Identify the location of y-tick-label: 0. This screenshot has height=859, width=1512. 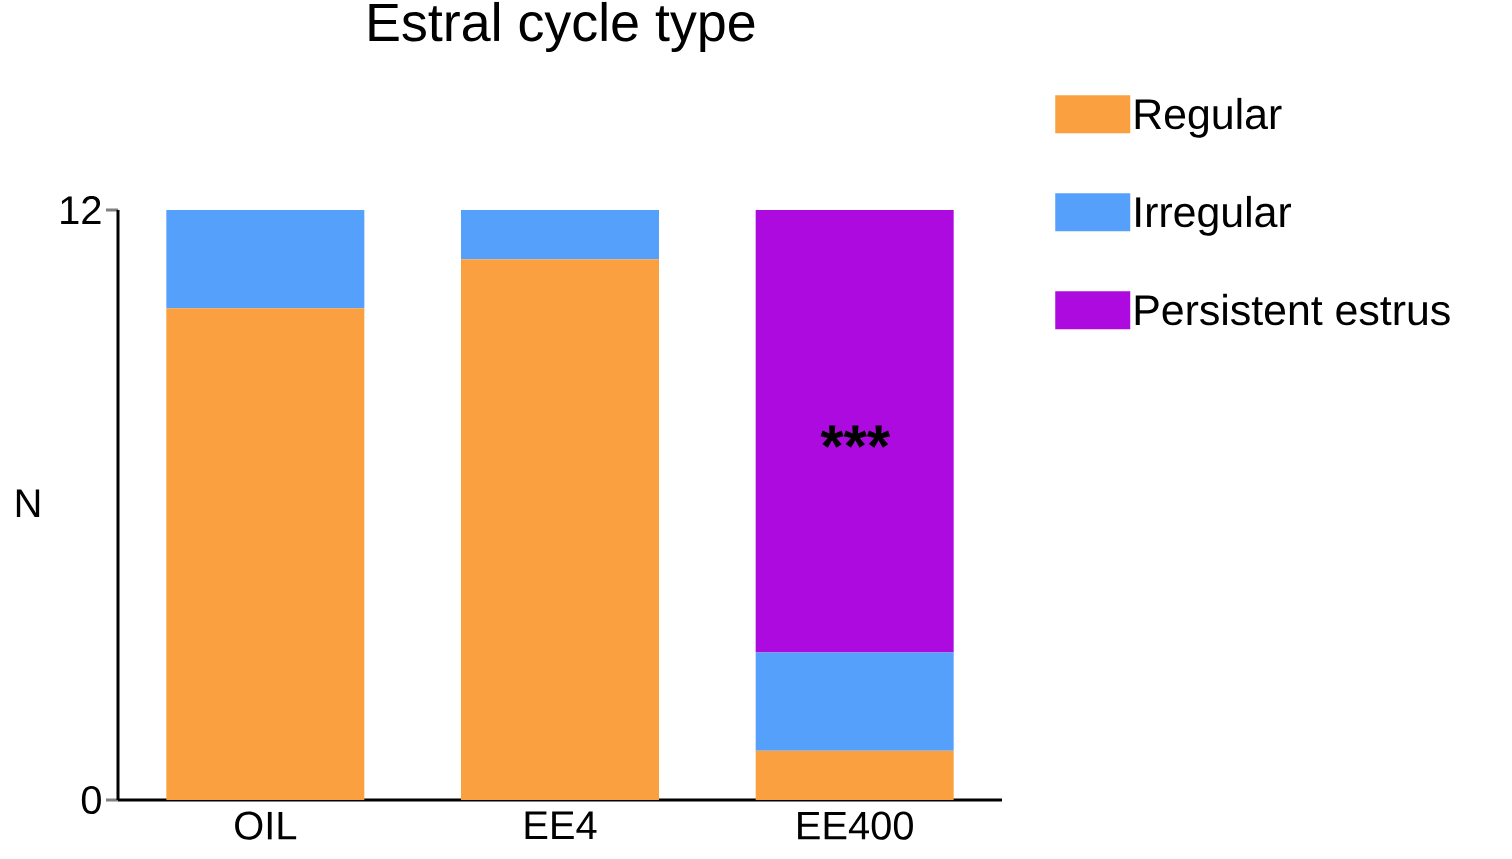
(91, 800).